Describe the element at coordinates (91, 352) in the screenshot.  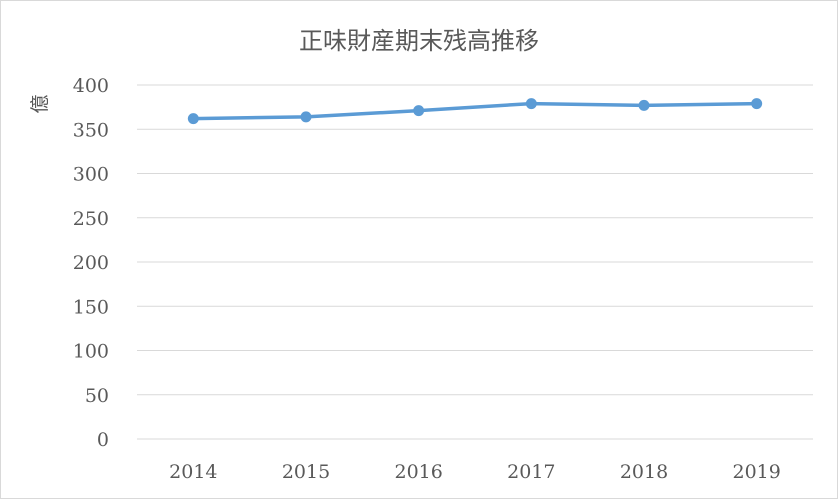
I see `y-tick-label: 100` at that location.